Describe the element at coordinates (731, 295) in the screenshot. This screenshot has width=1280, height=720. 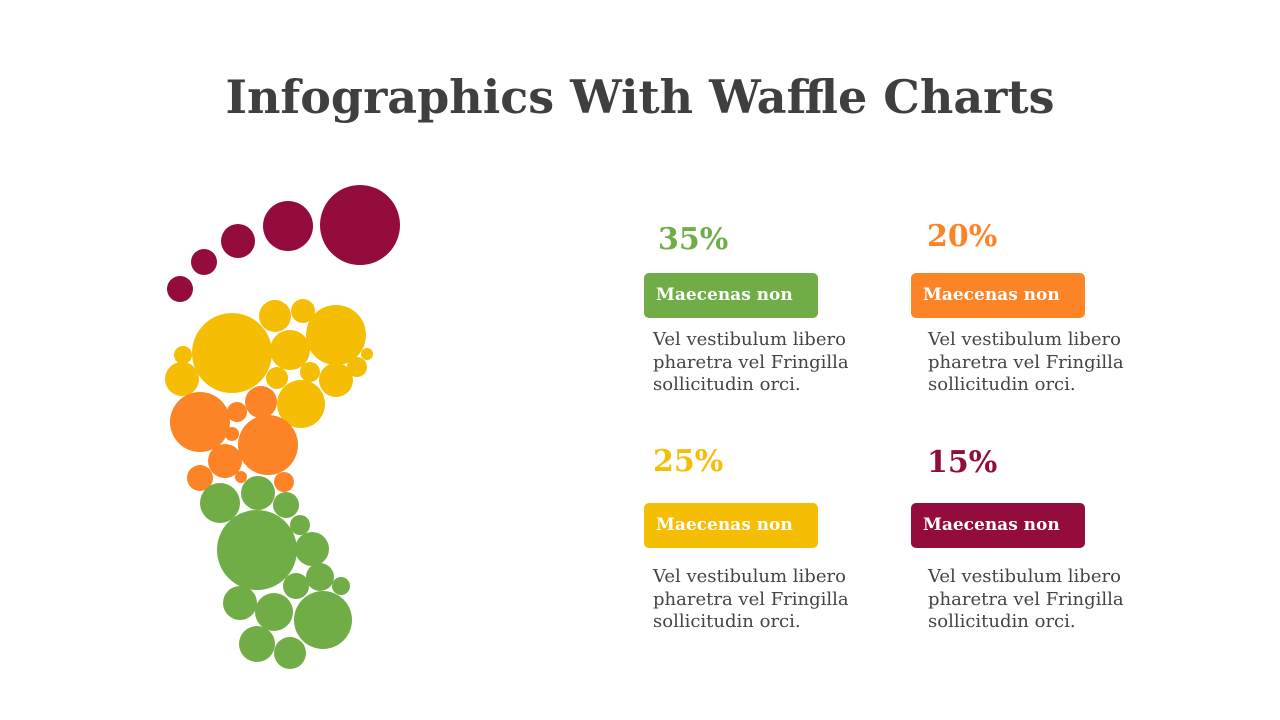
I see `label-box-green: Maecenas non` at that location.